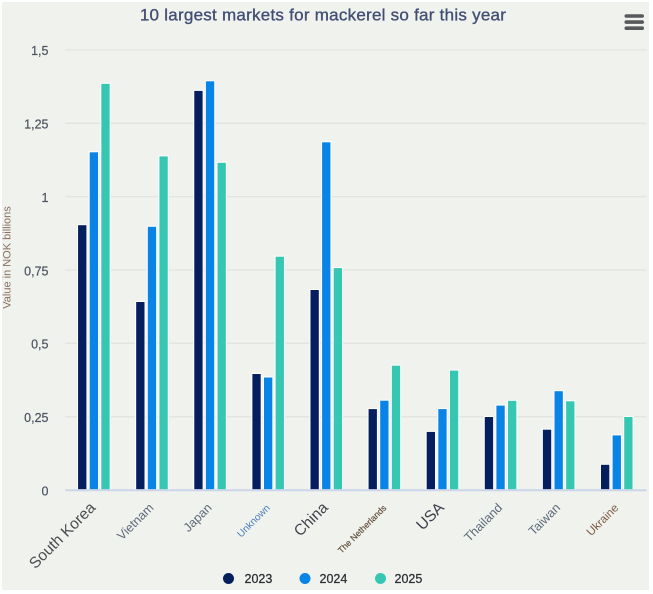  Describe the element at coordinates (45, 491) in the screenshot. I see `svg-text: 0` at that location.